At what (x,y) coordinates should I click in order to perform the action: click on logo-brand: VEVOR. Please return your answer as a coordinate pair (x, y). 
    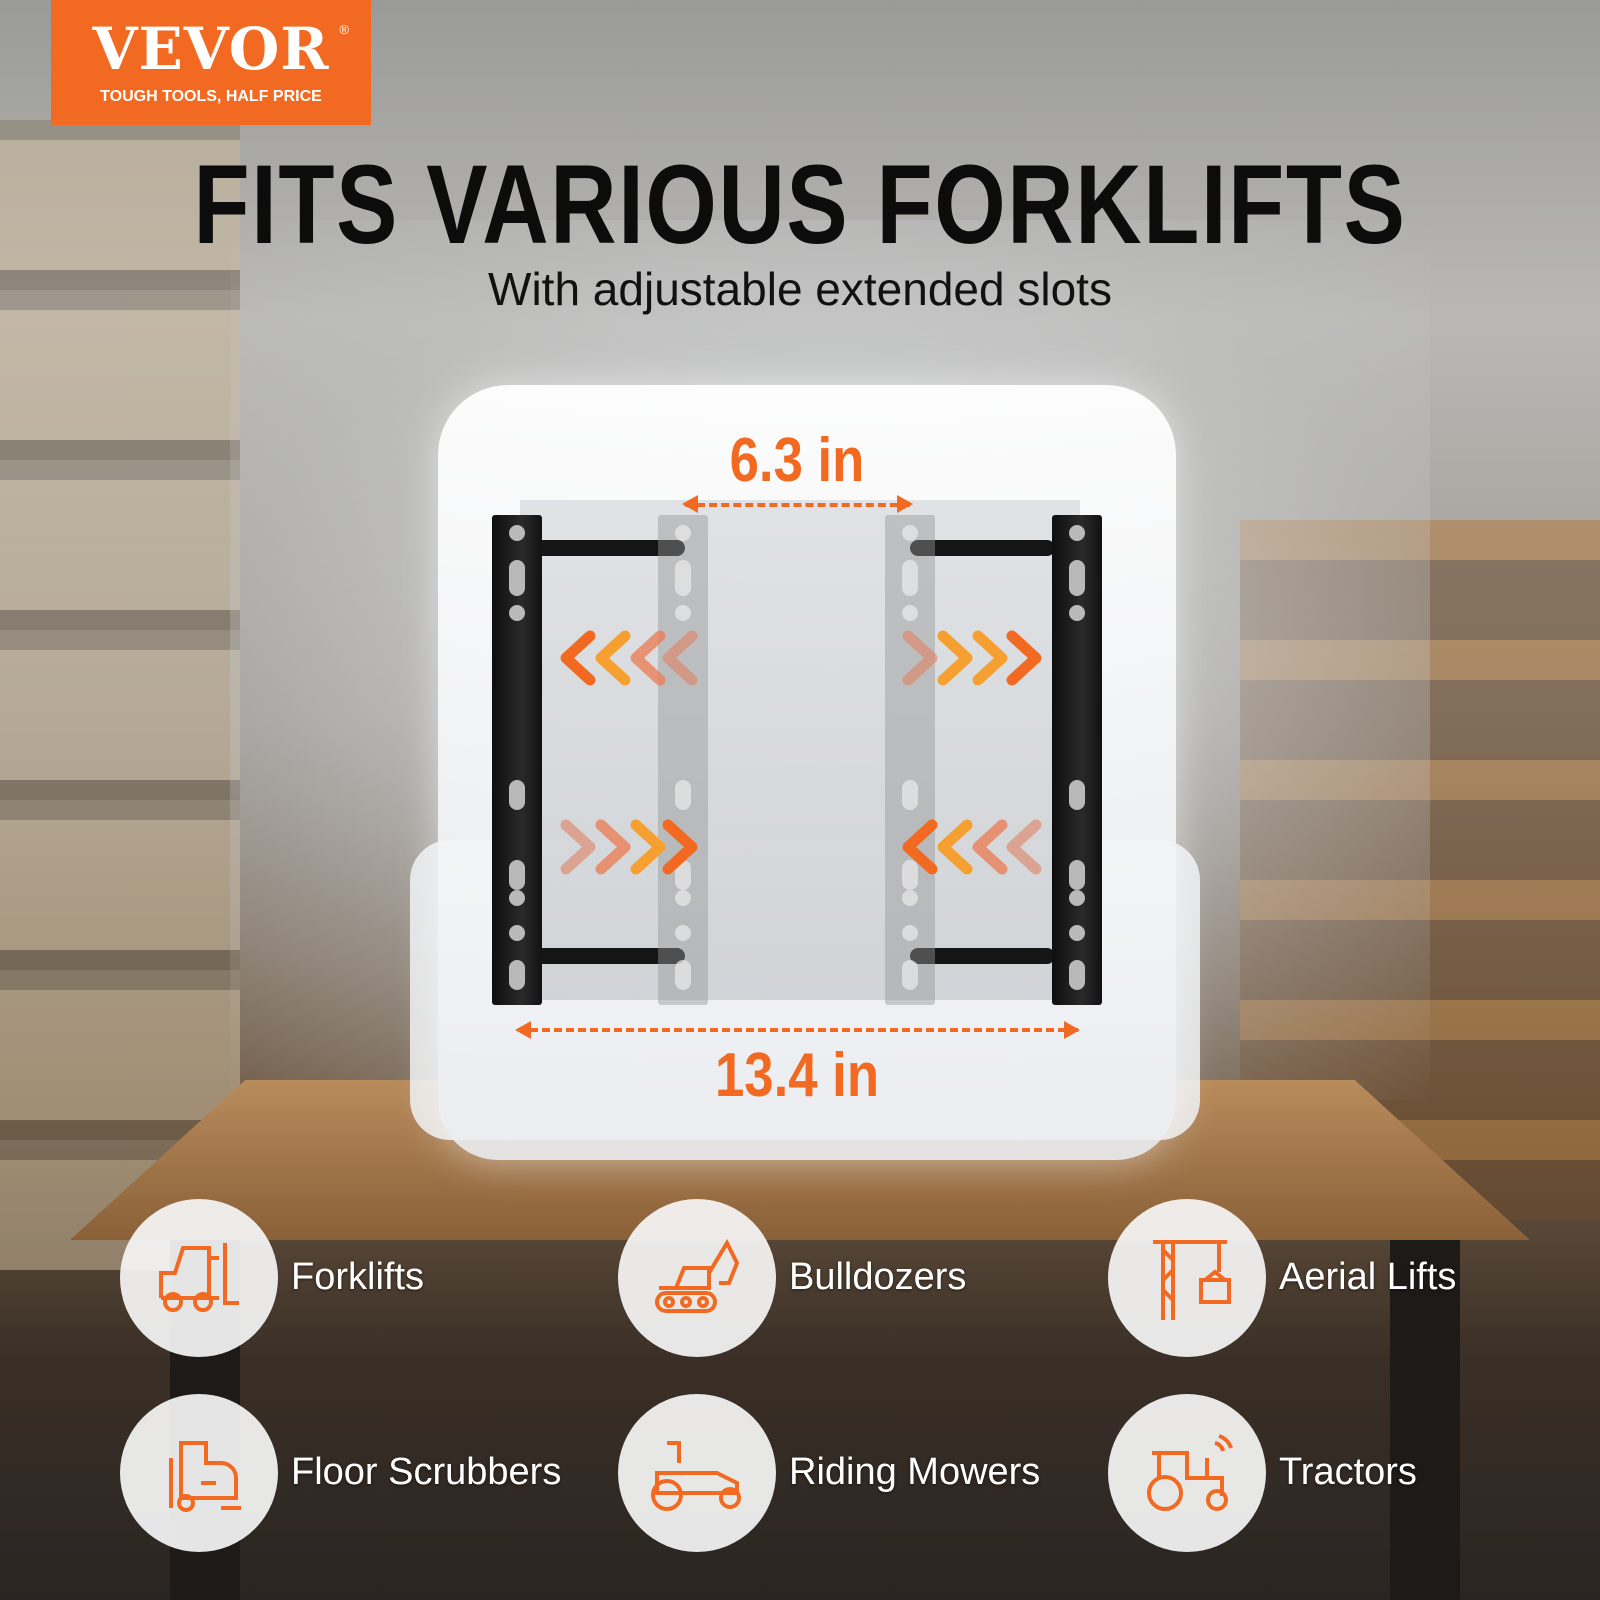
    Looking at the image, I should click on (211, 49).